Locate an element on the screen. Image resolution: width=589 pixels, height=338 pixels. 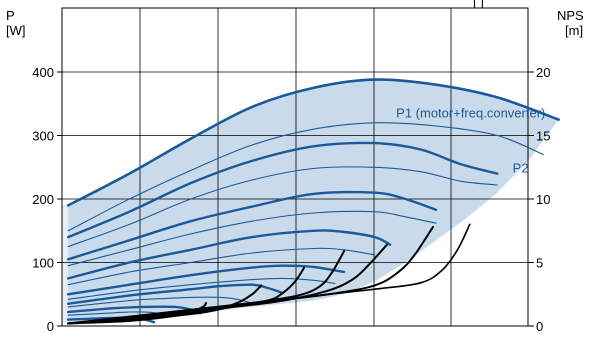
right-axis-ticks: 0 5 10 15 20 is located at coordinates (539, 199).